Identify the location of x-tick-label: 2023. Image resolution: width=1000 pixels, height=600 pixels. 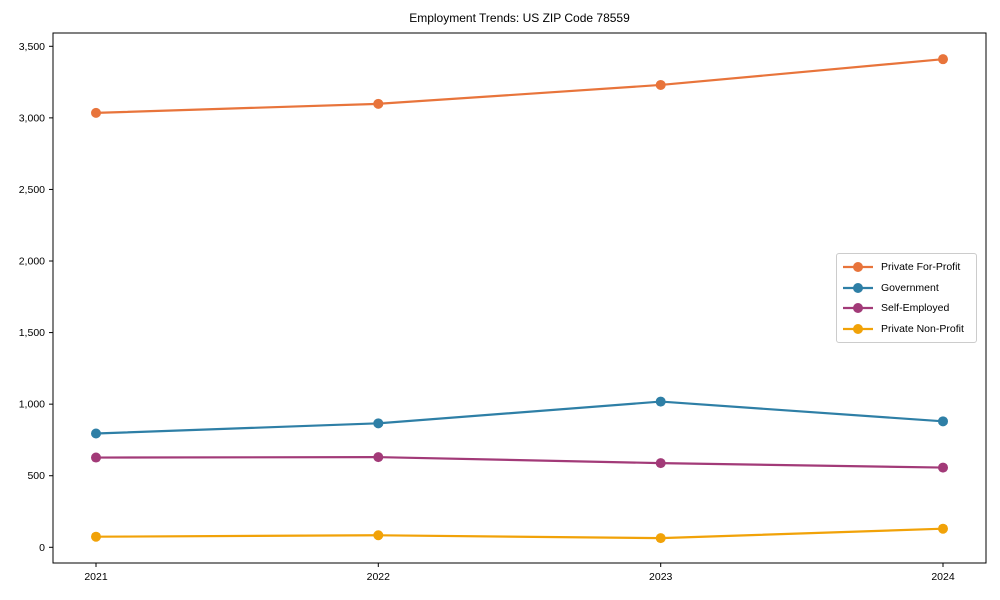
(661, 577).